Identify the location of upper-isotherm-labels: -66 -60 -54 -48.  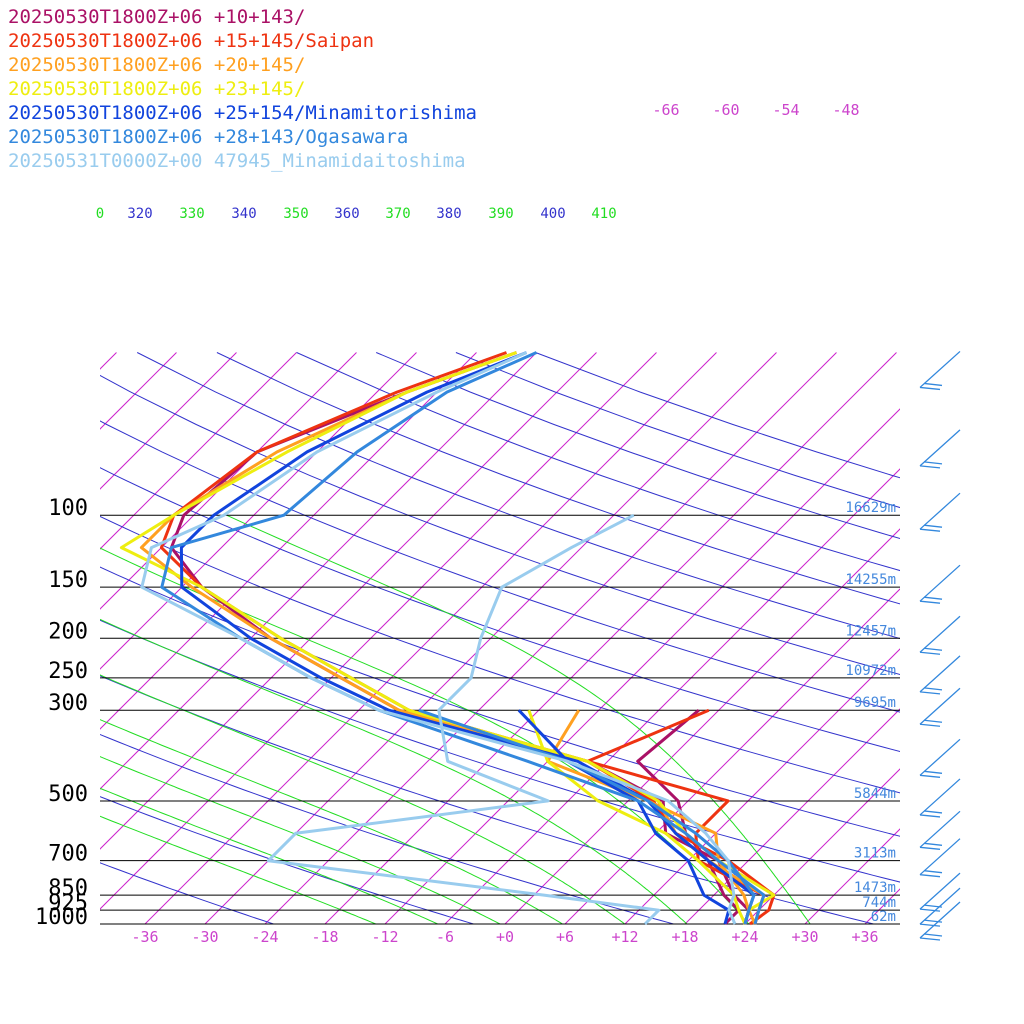
(755, 110).